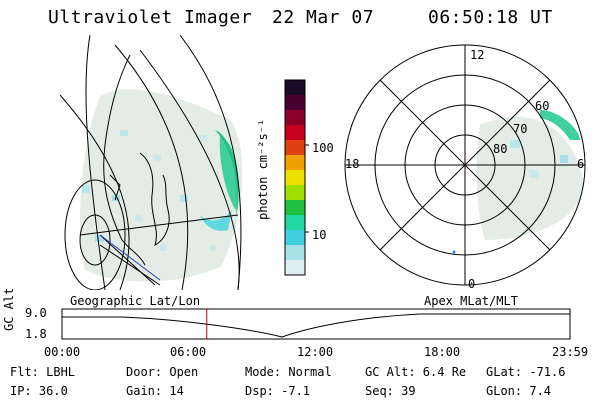 The height and width of the screenshot is (400, 600). I want to click on mlat-label-80: 80, so click(500, 149).